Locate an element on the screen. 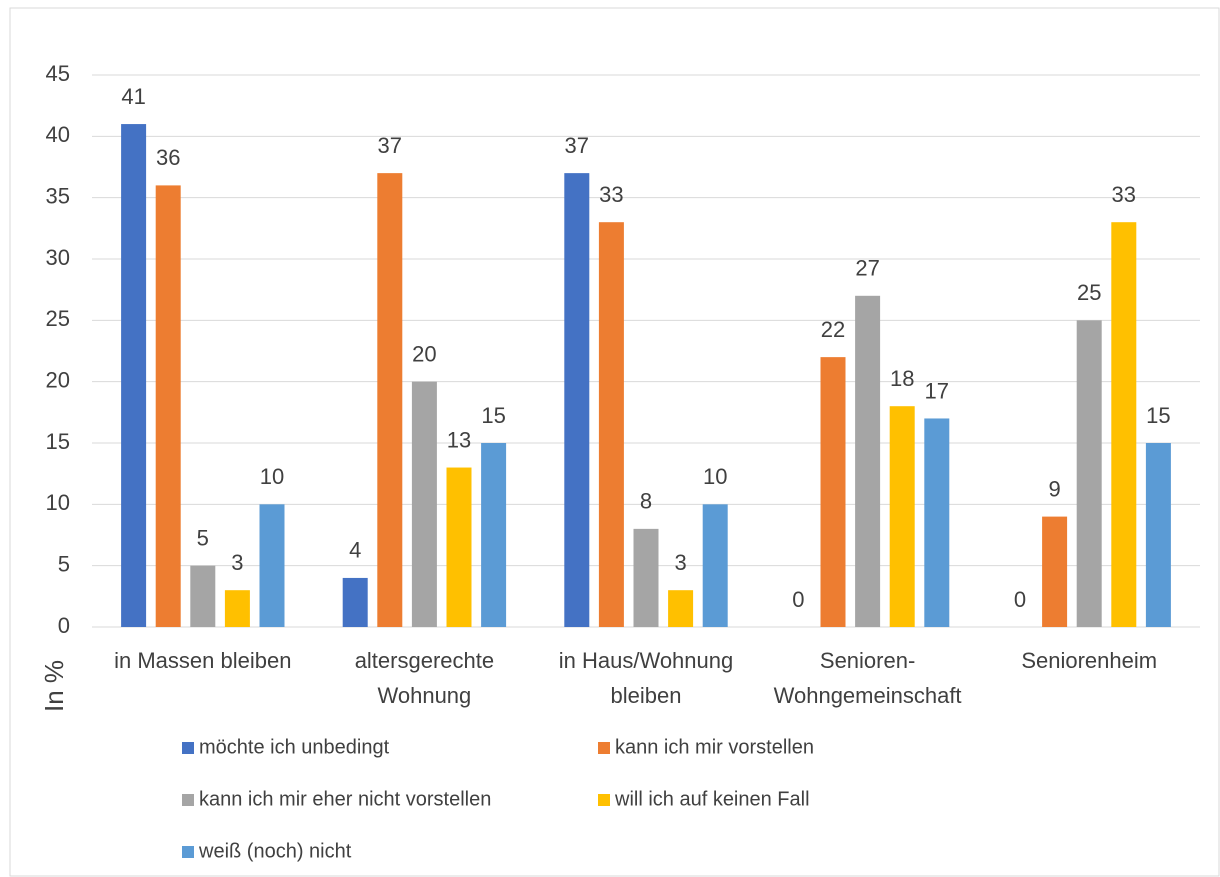  data-label: 36 is located at coordinates (168, 157).